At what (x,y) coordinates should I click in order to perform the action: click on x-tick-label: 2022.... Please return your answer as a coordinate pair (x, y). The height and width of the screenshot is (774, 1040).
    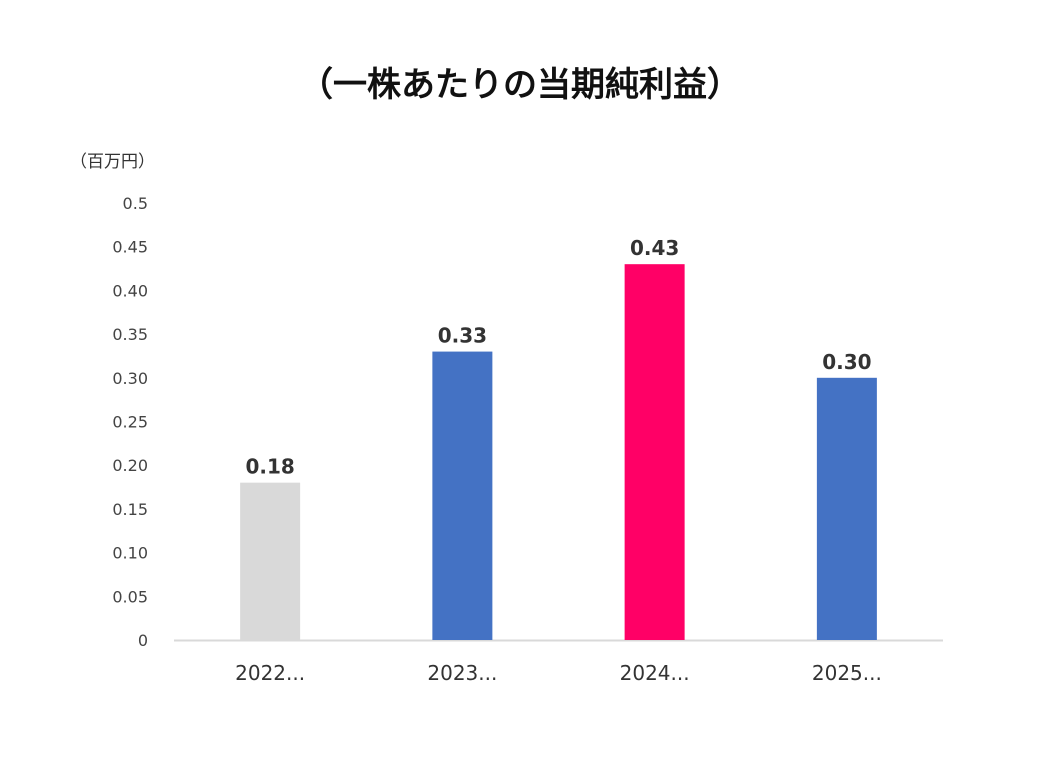
    Looking at the image, I should click on (270, 673).